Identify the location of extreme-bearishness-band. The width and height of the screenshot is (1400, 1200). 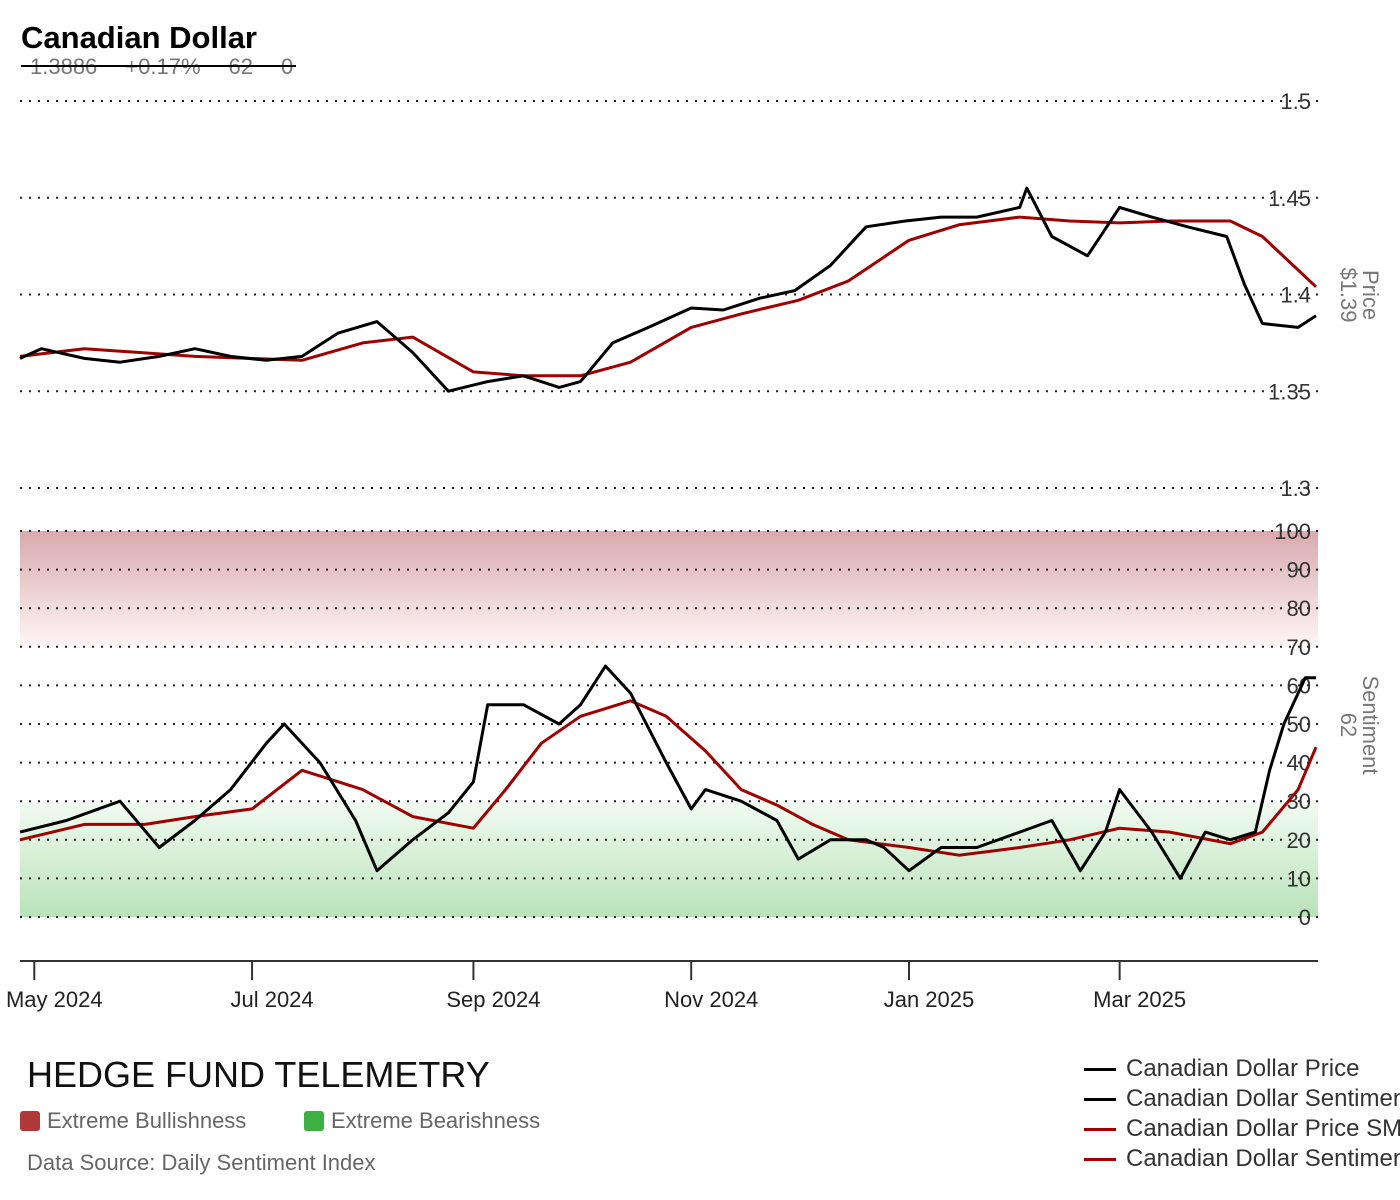
(669, 859).